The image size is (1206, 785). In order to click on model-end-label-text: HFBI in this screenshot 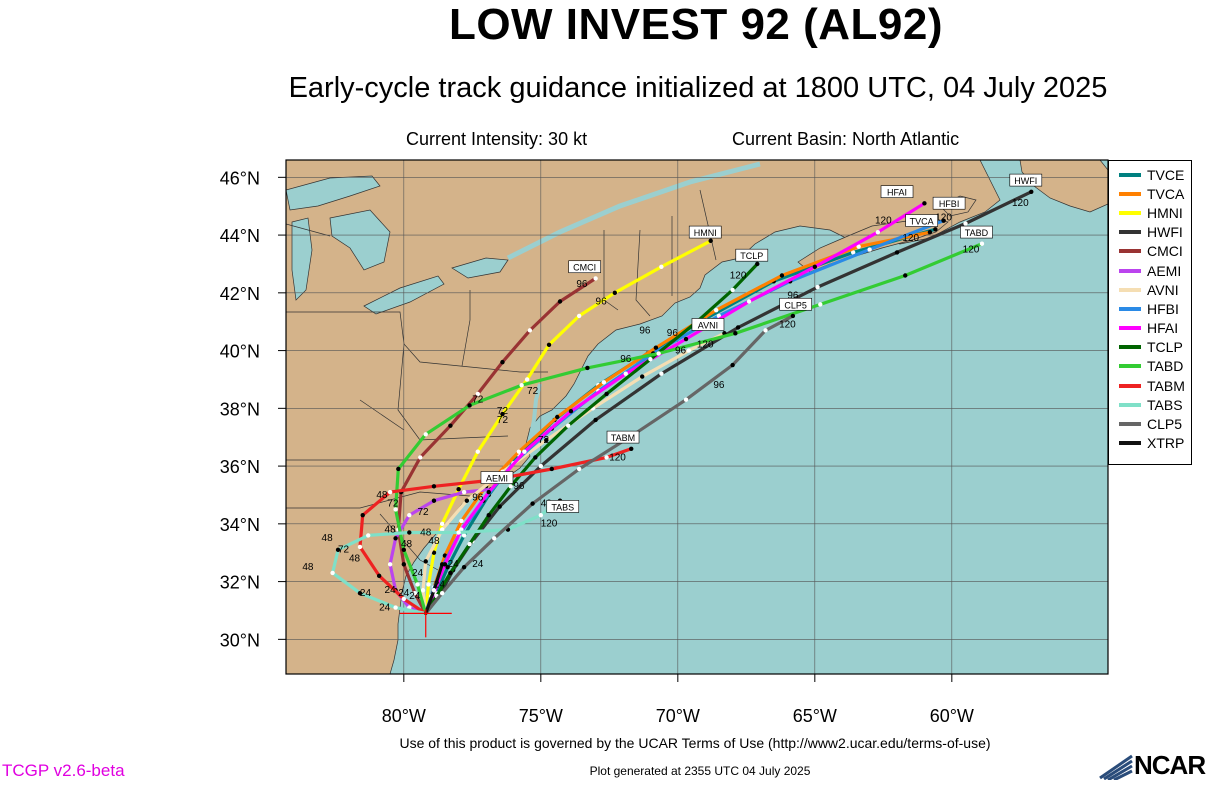, I will do `click(949, 204)`.